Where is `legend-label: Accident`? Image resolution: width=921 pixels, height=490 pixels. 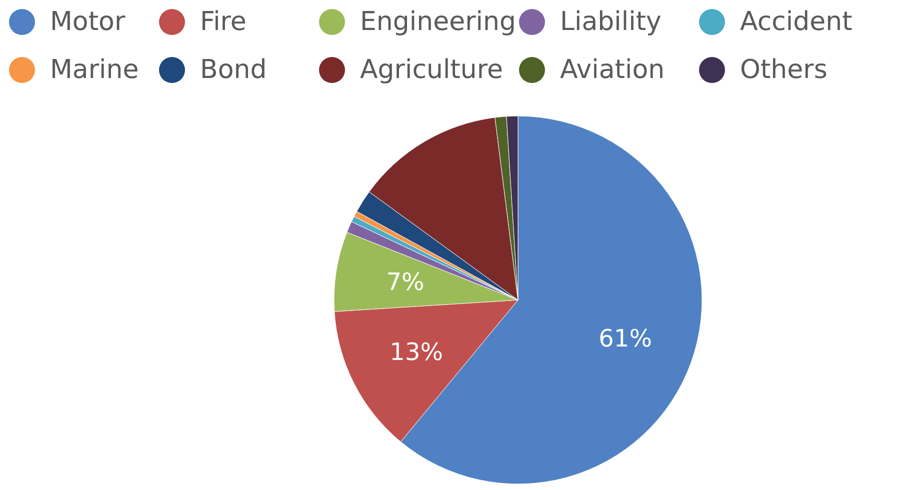 legend-label: Accident is located at coordinates (796, 22).